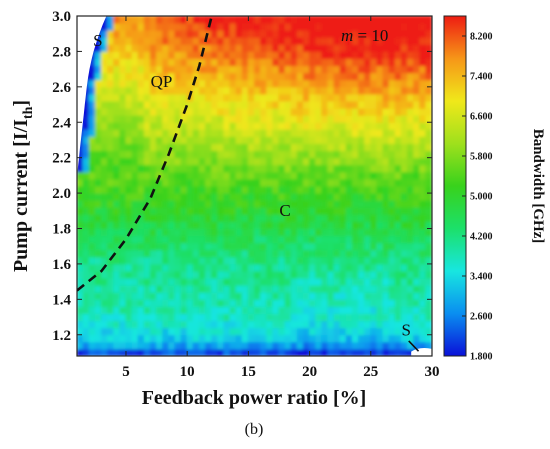  Describe the element at coordinates (481, 157) in the screenshot. I see `colorbar-tick-label: 5.800` at that location.